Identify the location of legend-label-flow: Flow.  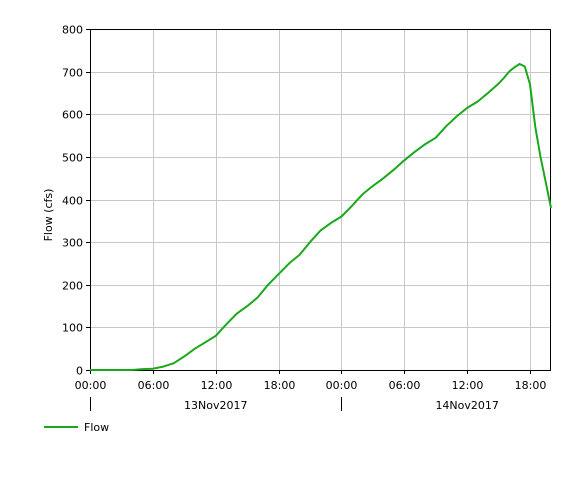
(97, 427).